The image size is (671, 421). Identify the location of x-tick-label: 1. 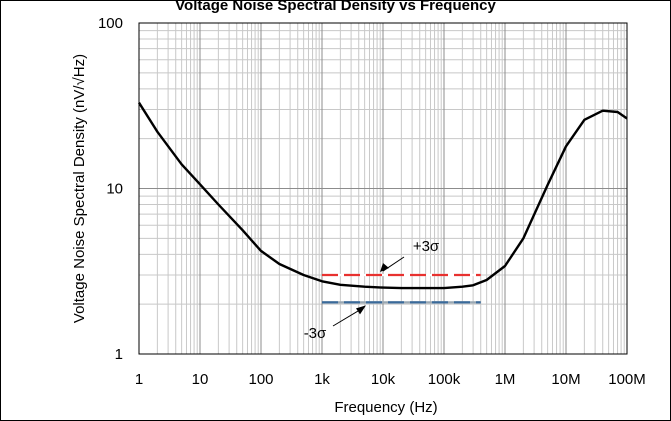
(139, 379).